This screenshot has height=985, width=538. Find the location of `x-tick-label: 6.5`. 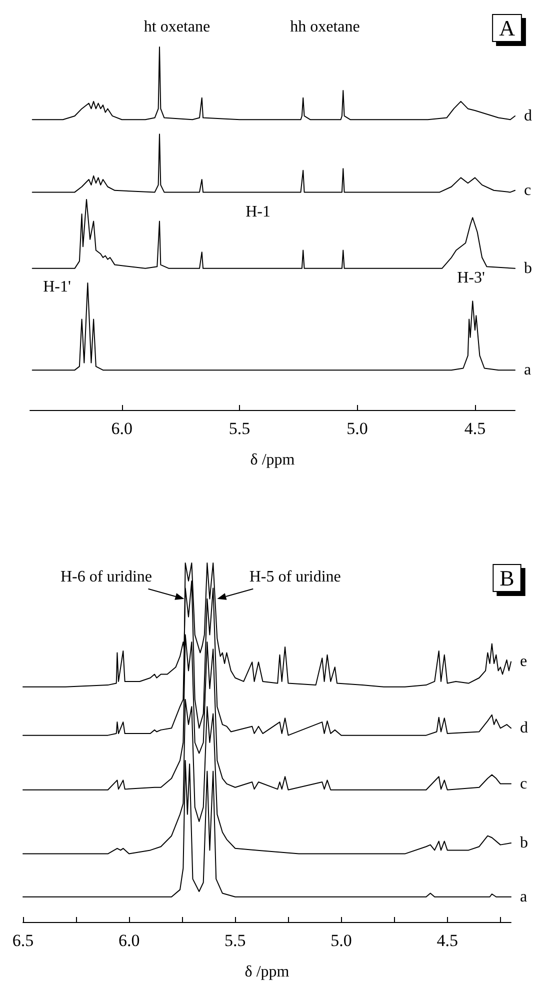

x-tick-label: 6.5 is located at coordinates (23, 940).